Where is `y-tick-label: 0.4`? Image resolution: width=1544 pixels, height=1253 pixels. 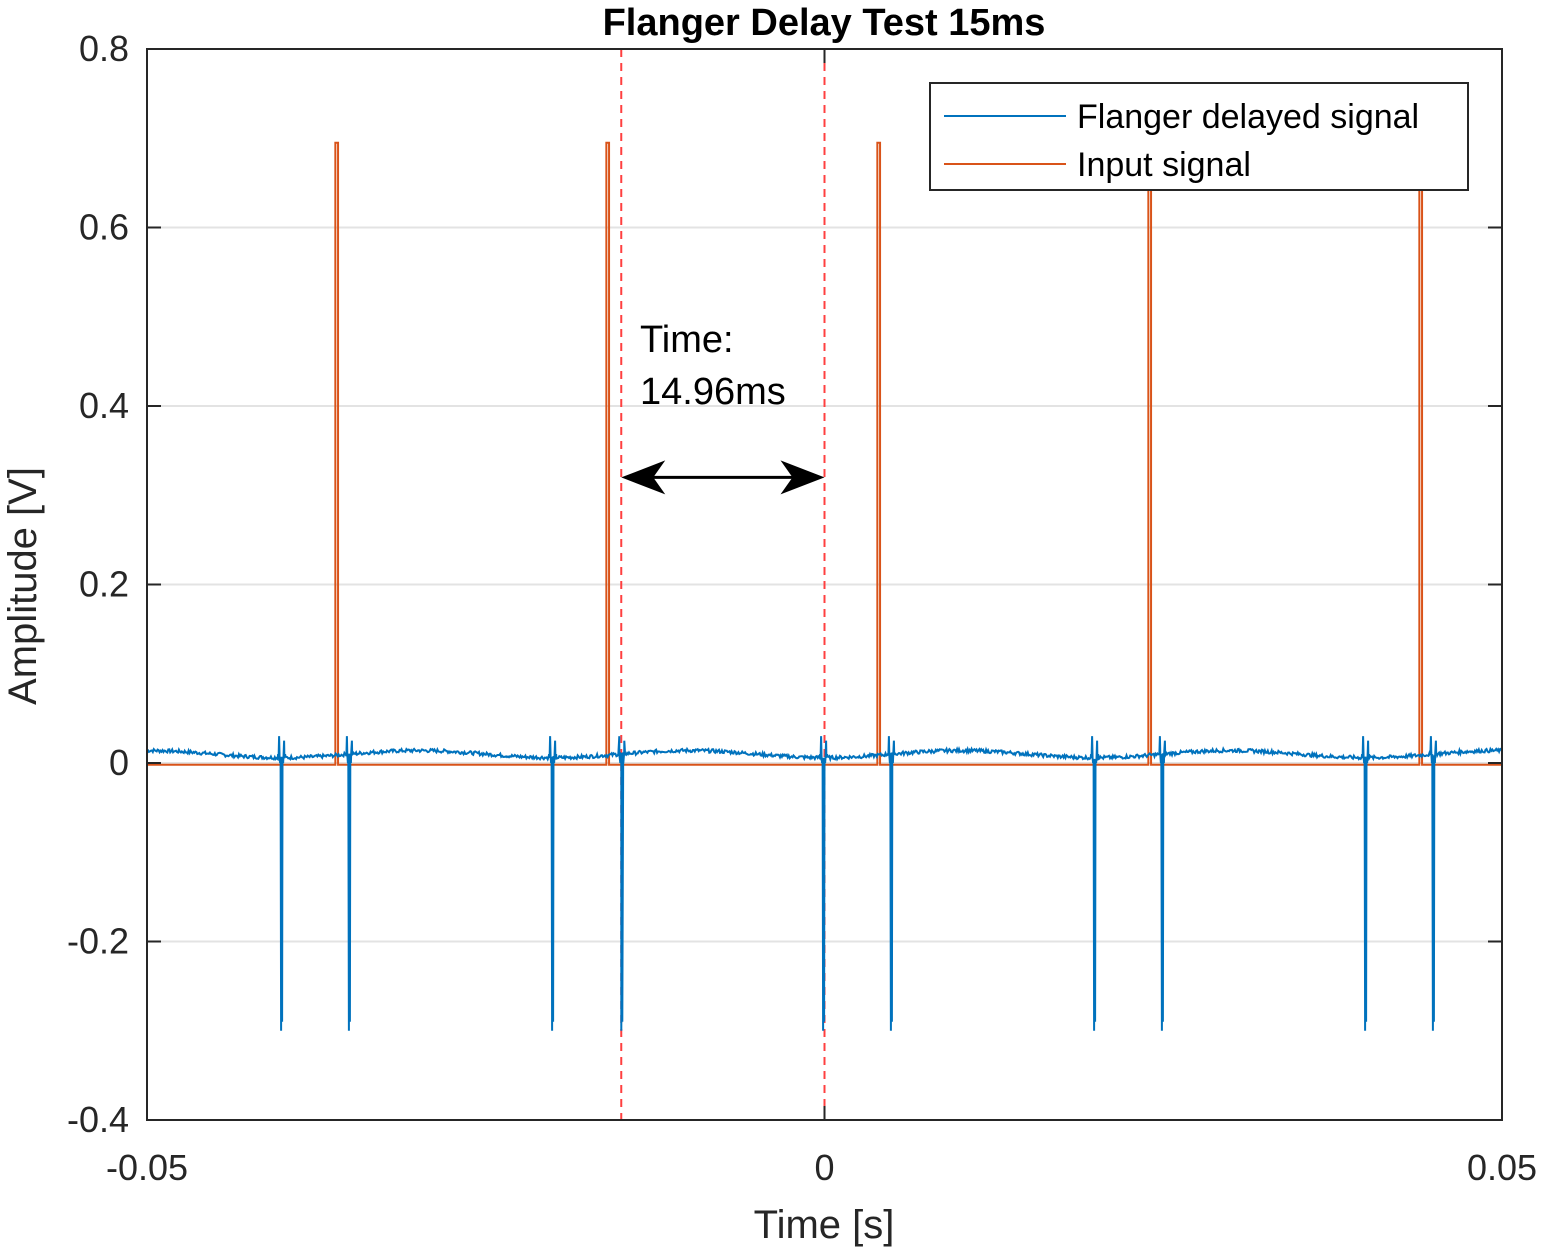 y-tick-label: 0.4 is located at coordinates (104, 405).